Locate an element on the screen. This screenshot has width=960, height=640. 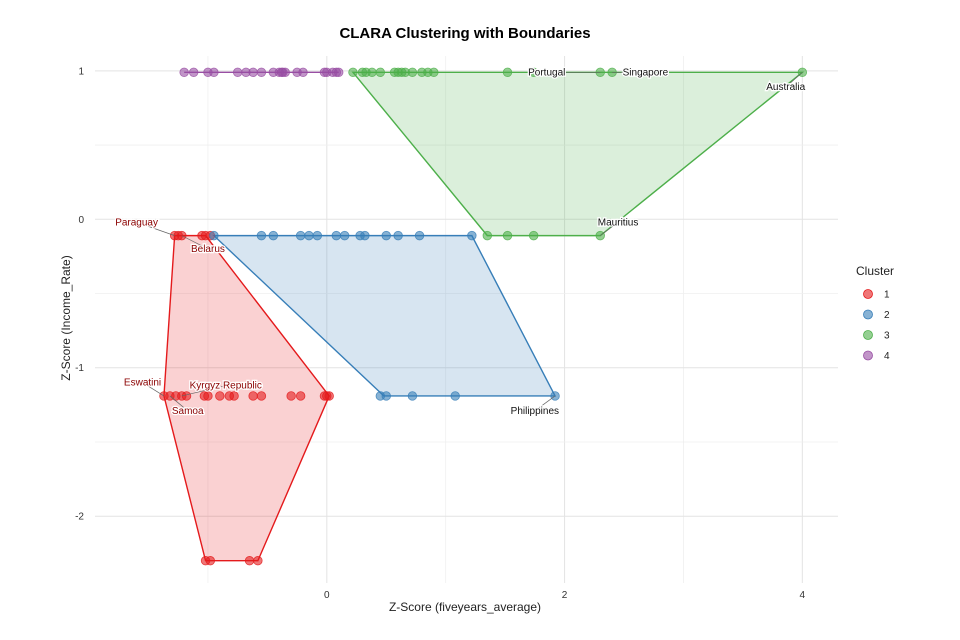
y-tick-label: 1 is located at coordinates (81, 71).